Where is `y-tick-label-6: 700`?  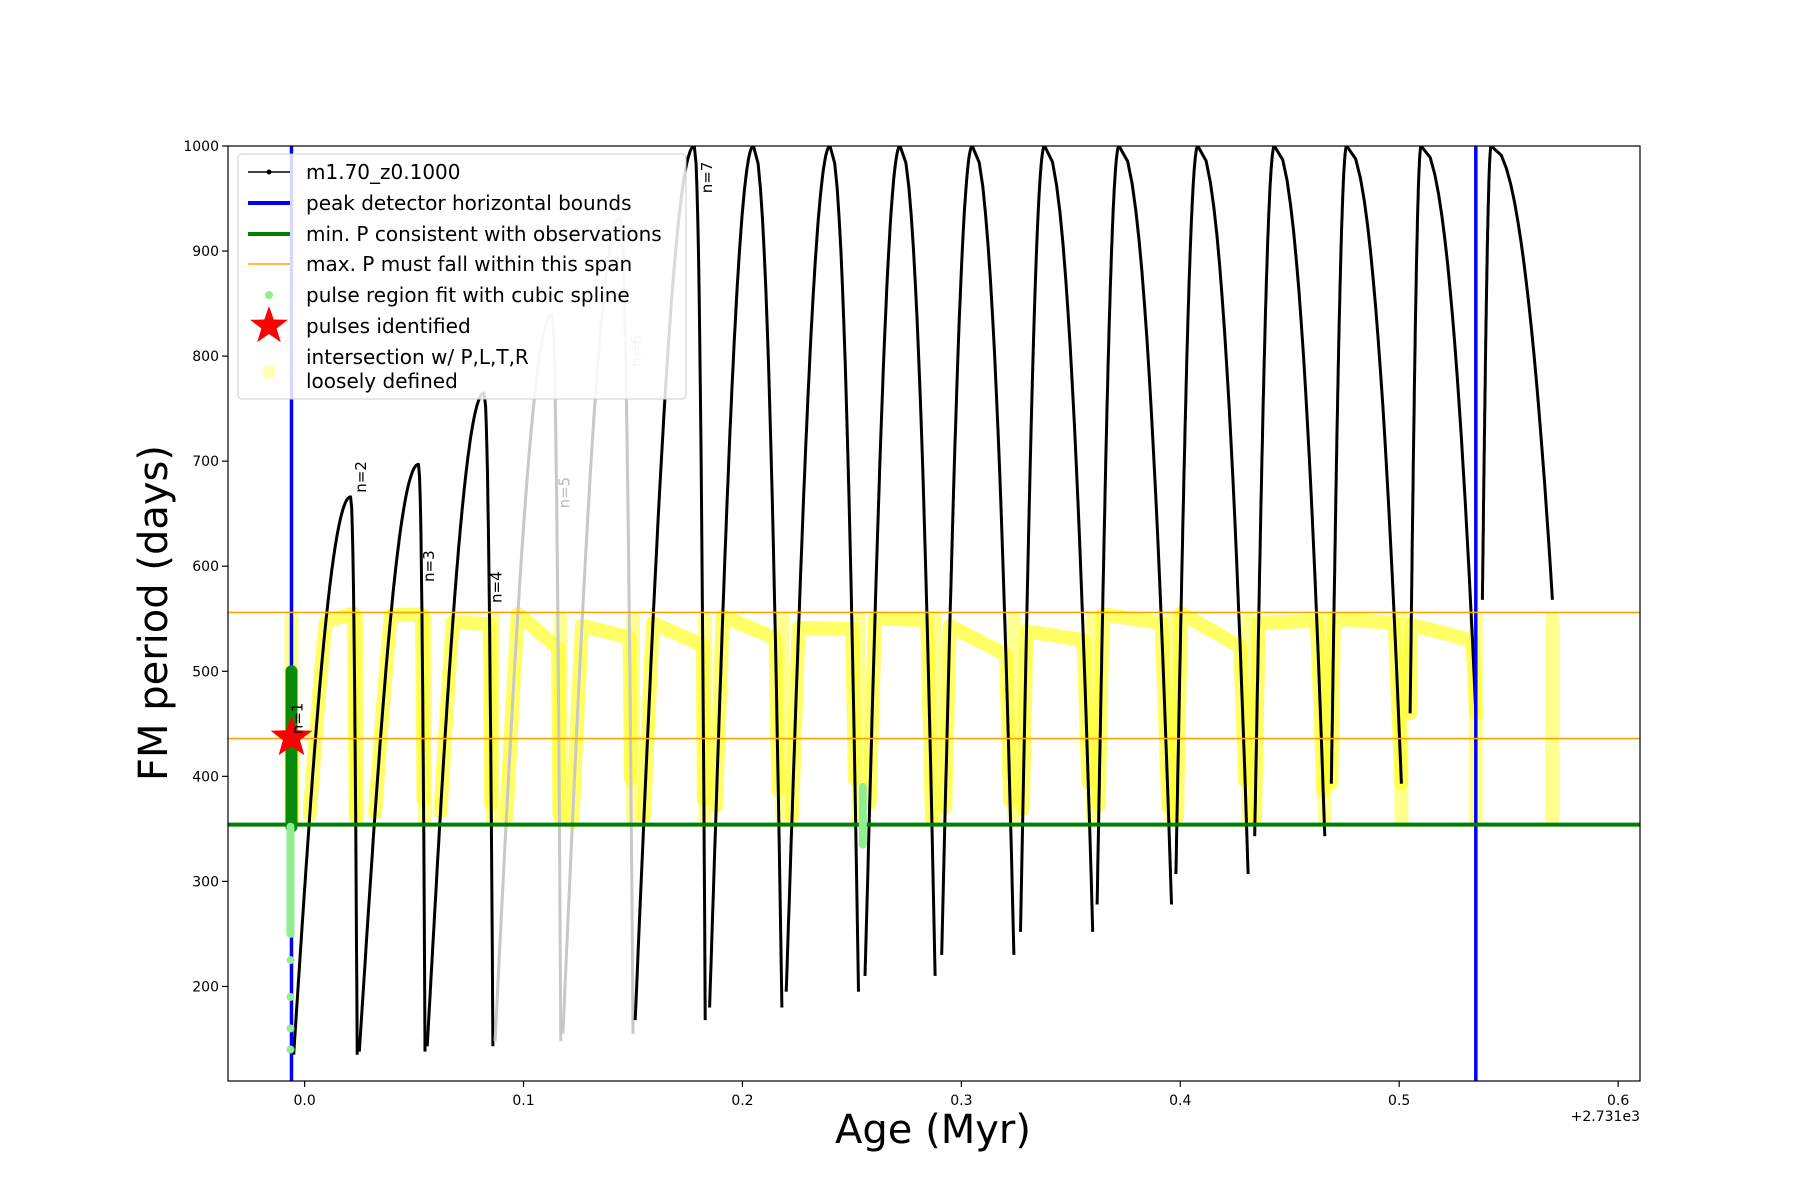 y-tick-label-6: 700 is located at coordinates (205, 462).